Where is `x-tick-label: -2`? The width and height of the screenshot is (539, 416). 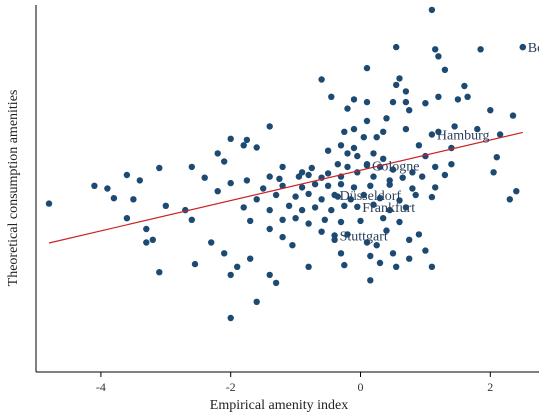
x-tick-label: -2 is located at coordinates (231, 387).